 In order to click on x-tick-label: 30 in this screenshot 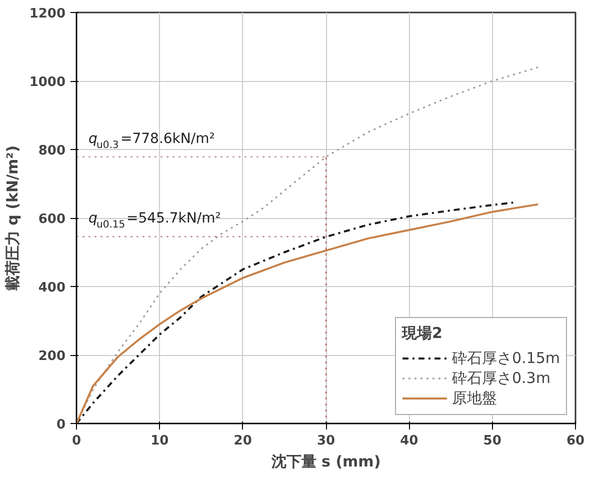, I will do `click(326, 441)`.